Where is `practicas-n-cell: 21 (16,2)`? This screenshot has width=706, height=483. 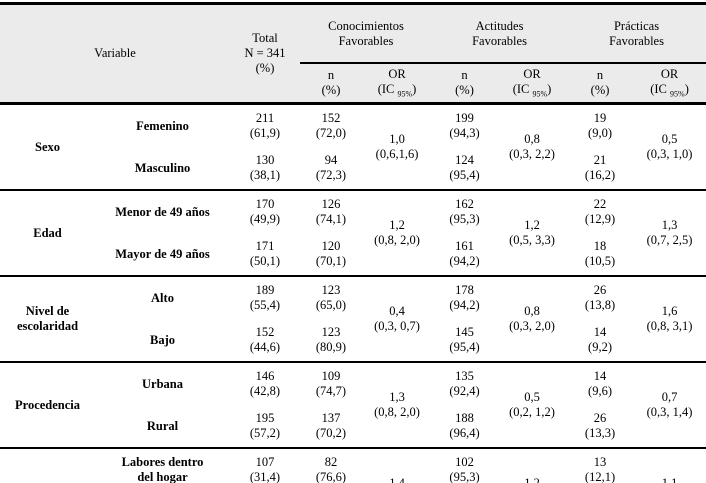
practicas-n-cell: 21 (16,2) is located at coordinates (600, 167).